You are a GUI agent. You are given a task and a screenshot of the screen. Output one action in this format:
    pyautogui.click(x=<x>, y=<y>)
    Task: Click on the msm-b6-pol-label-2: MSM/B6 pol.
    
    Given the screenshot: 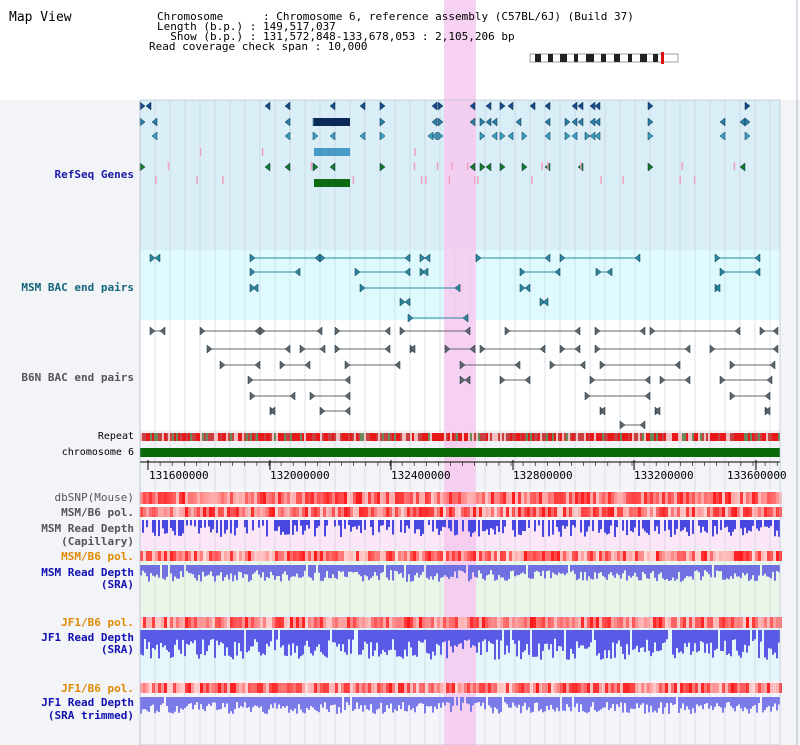 What is the action you would take?
    pyautogui.click(x=97, y=556)
    